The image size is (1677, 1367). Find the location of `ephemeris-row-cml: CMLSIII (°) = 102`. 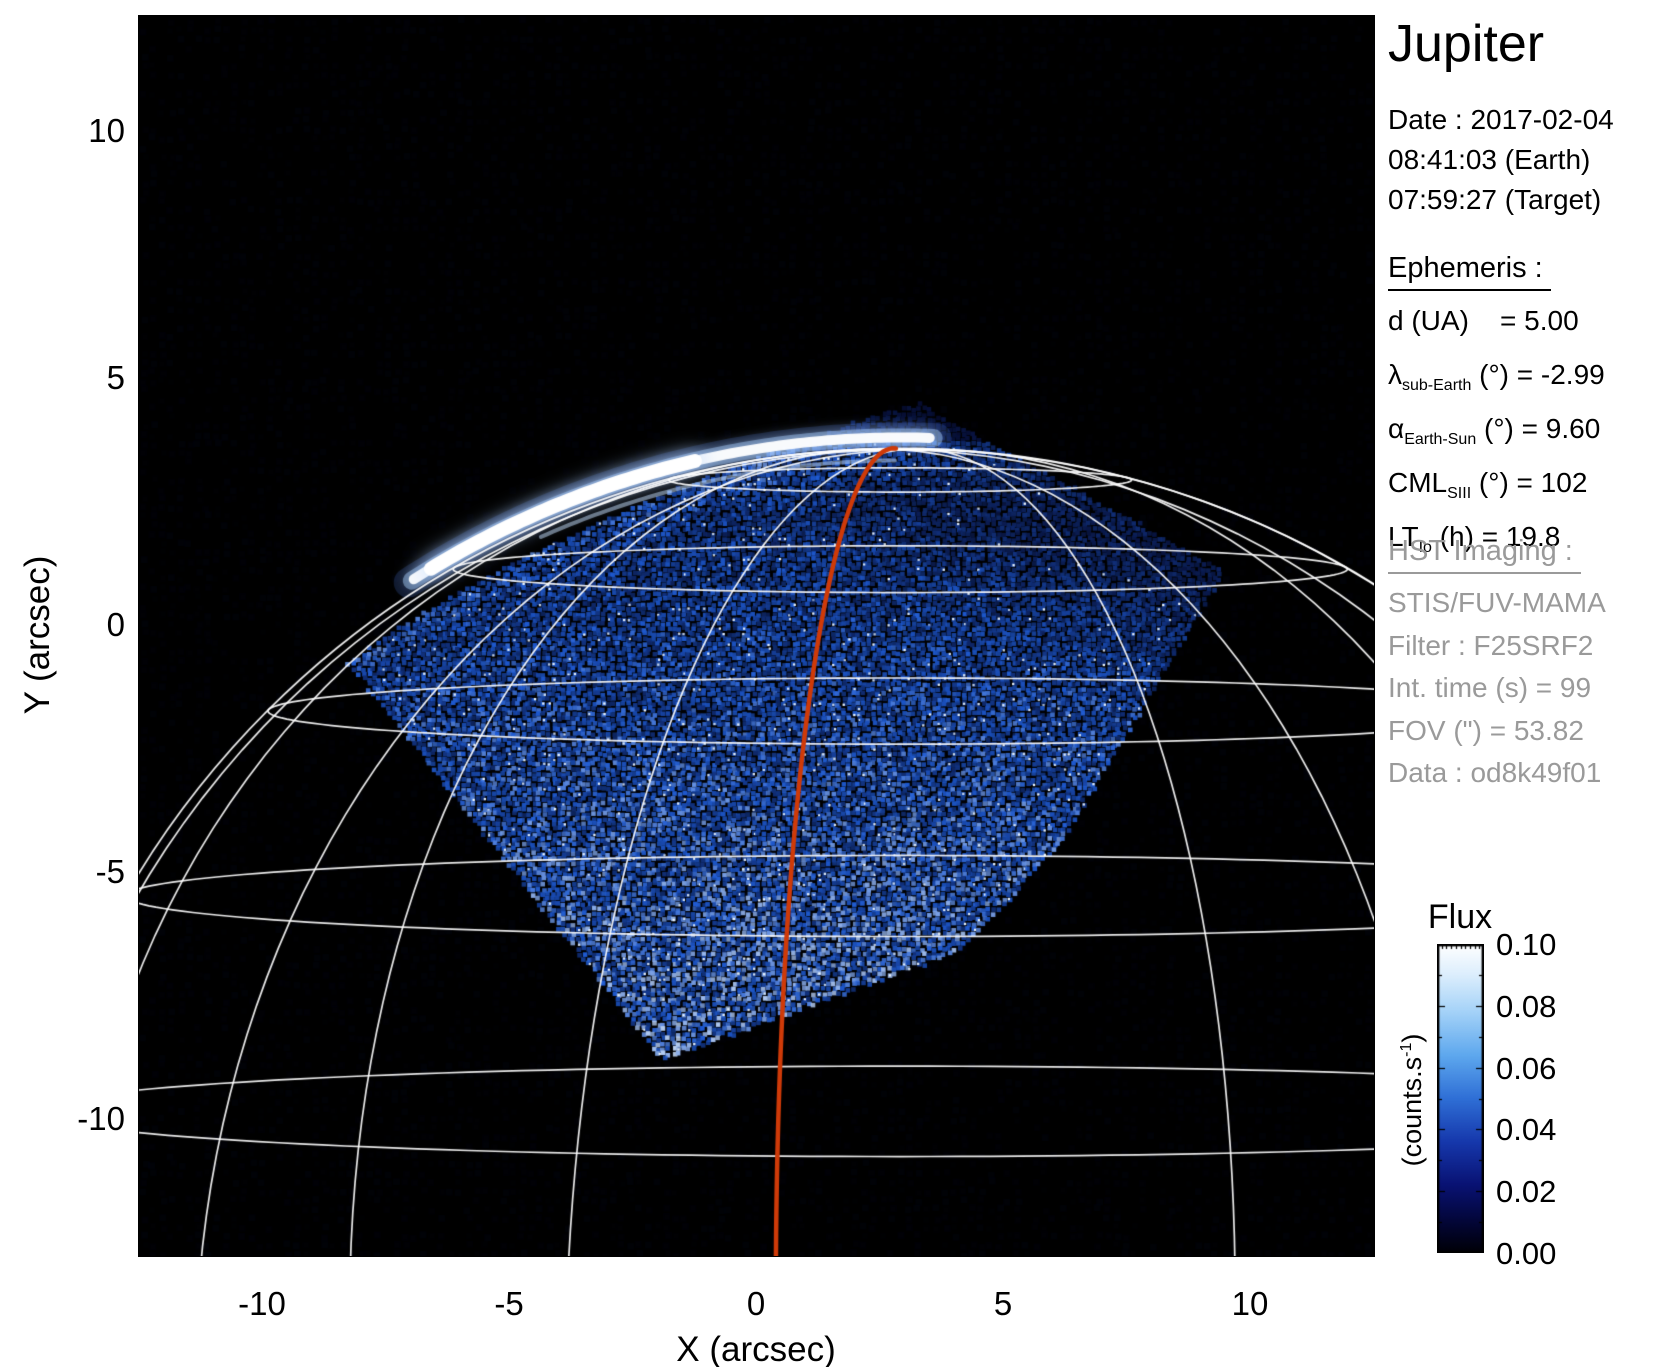

ephemeris-row-cml: CMLSIII (°) = 102 is located at coordinates (1496, 488).